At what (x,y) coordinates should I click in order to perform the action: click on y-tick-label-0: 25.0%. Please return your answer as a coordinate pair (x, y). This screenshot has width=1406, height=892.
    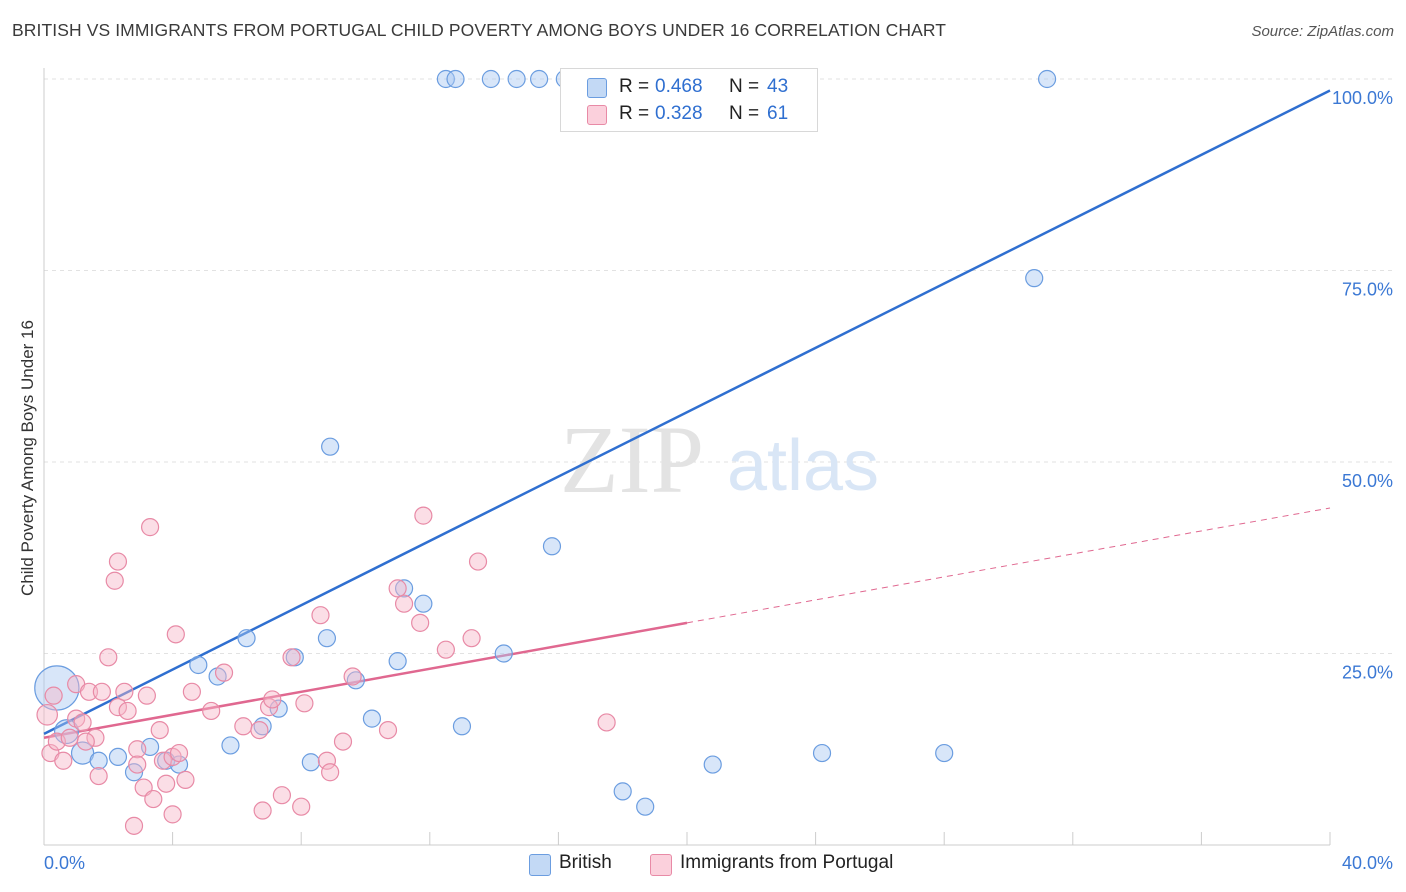
    Looking at the image, I should click on (1367, 673).